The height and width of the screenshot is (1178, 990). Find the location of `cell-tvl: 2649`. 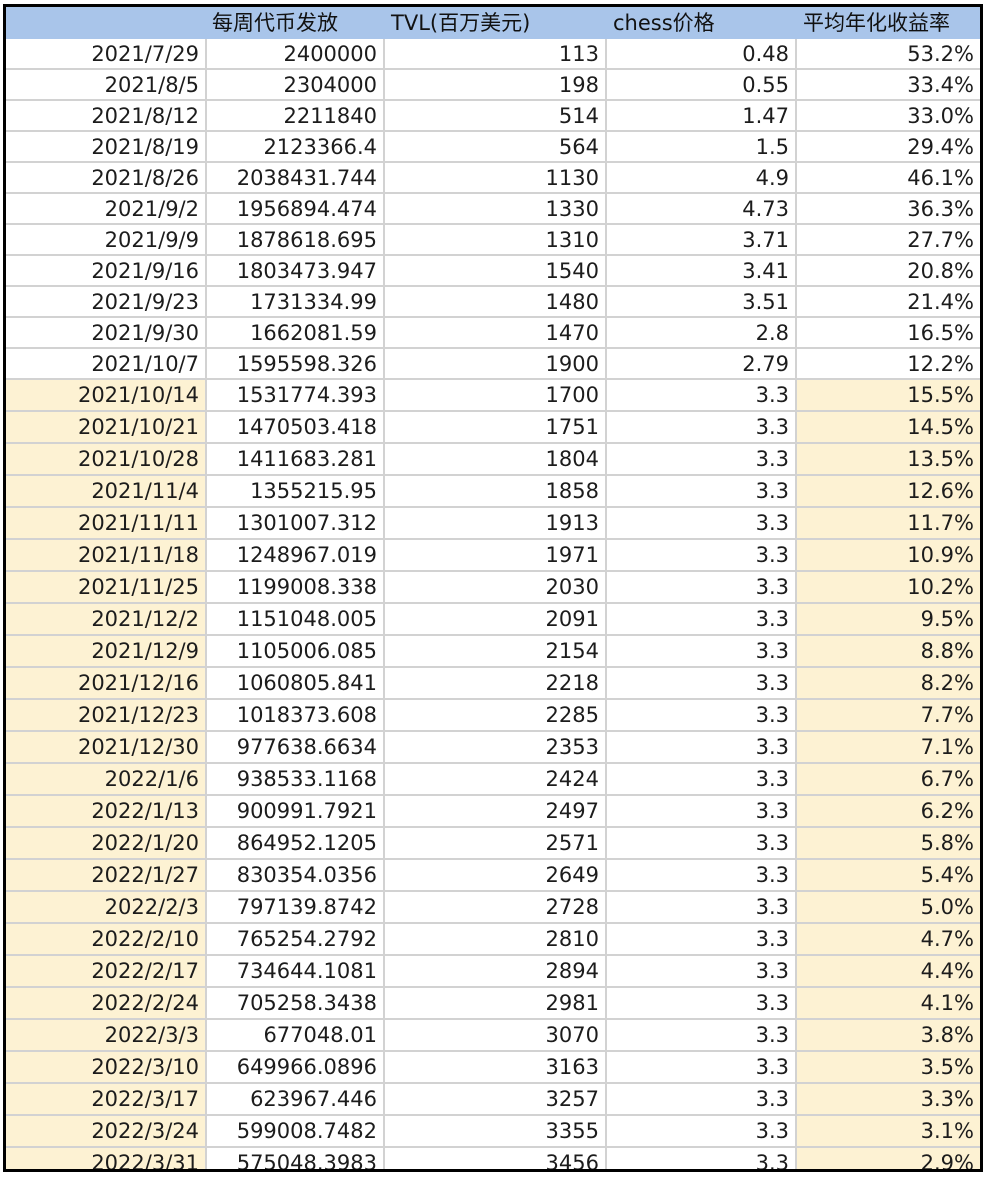

cell-tvl: 2649 is located at coordinates (495, 875).